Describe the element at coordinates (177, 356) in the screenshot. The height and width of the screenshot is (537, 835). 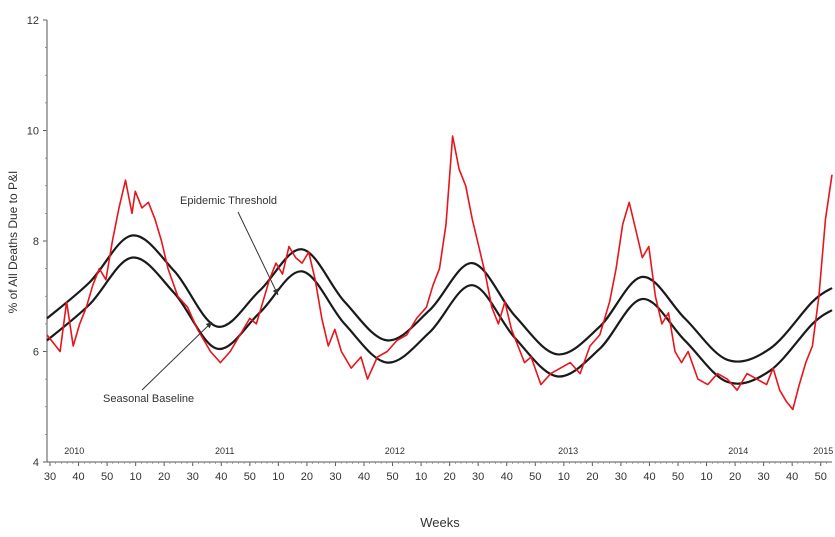
I see `annotation-arrow-baseline` at that location.